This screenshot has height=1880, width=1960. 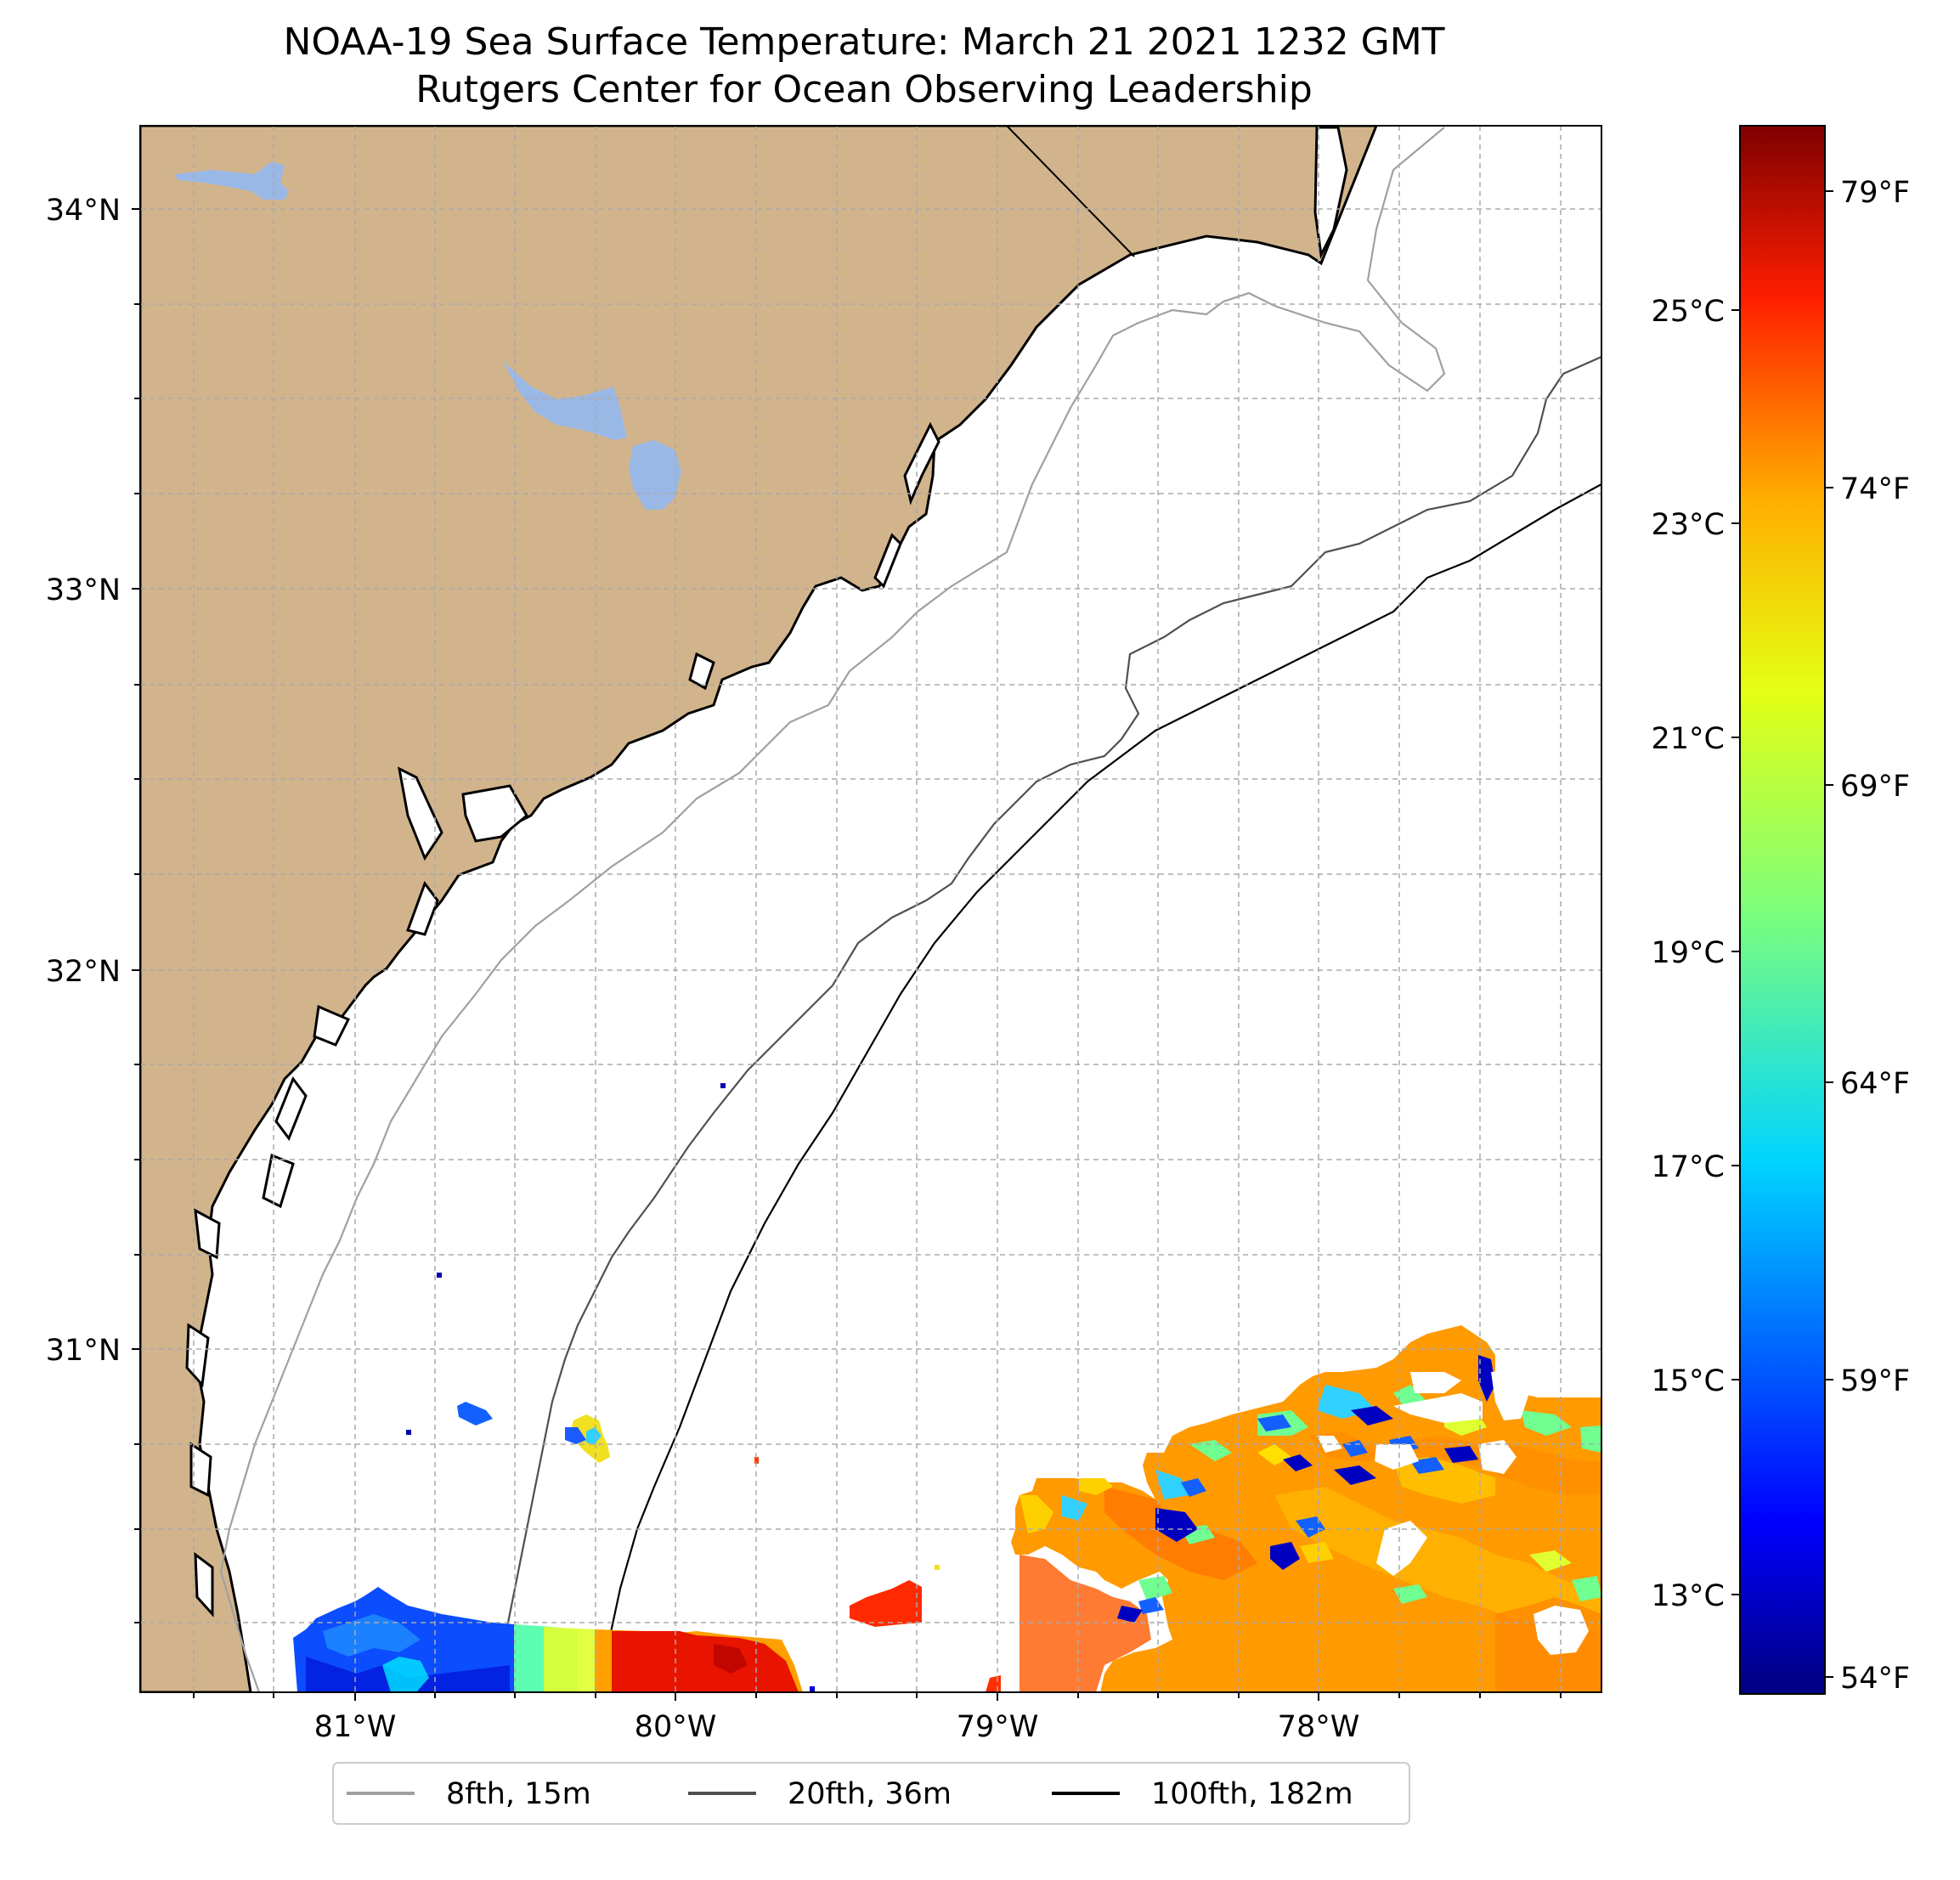 What do you see at coordinates (1875, 1679) in the screenshot?
I see `cb-f-54: 54°F` at bounding box center [1875, 1679].